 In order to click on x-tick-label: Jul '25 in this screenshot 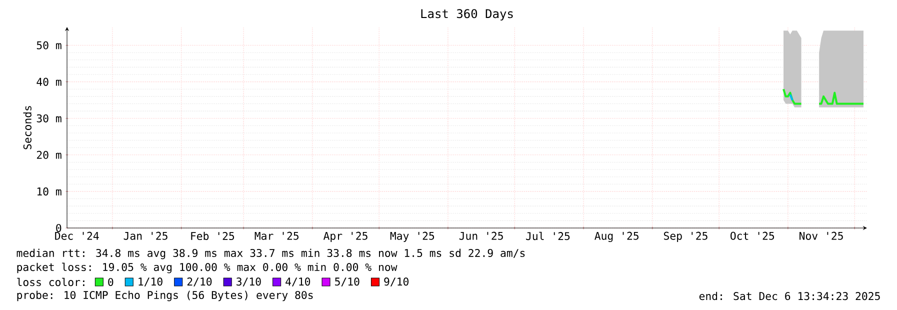, I will do `click(548, 236)`.